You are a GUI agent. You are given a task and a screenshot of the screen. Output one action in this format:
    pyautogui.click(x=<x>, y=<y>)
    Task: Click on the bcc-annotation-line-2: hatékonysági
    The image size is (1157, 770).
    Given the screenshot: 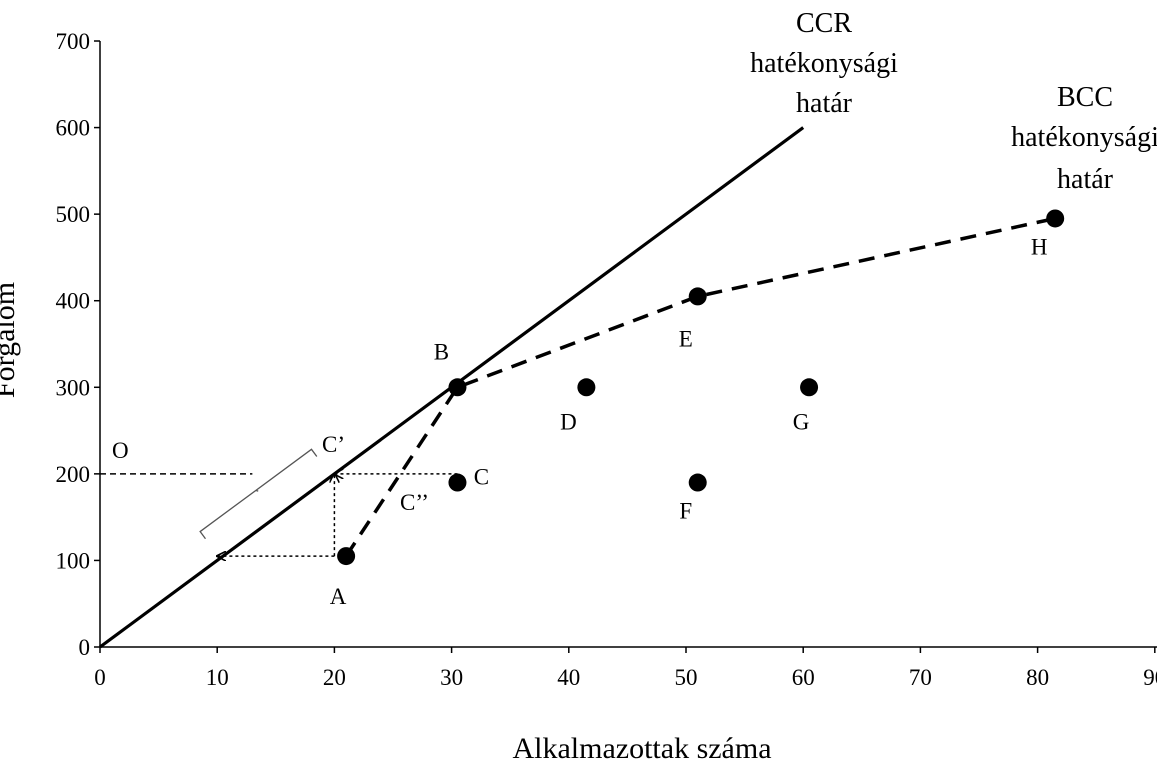 What is the action you would take?
    pyautogui.click(x=1084, y=137)
    